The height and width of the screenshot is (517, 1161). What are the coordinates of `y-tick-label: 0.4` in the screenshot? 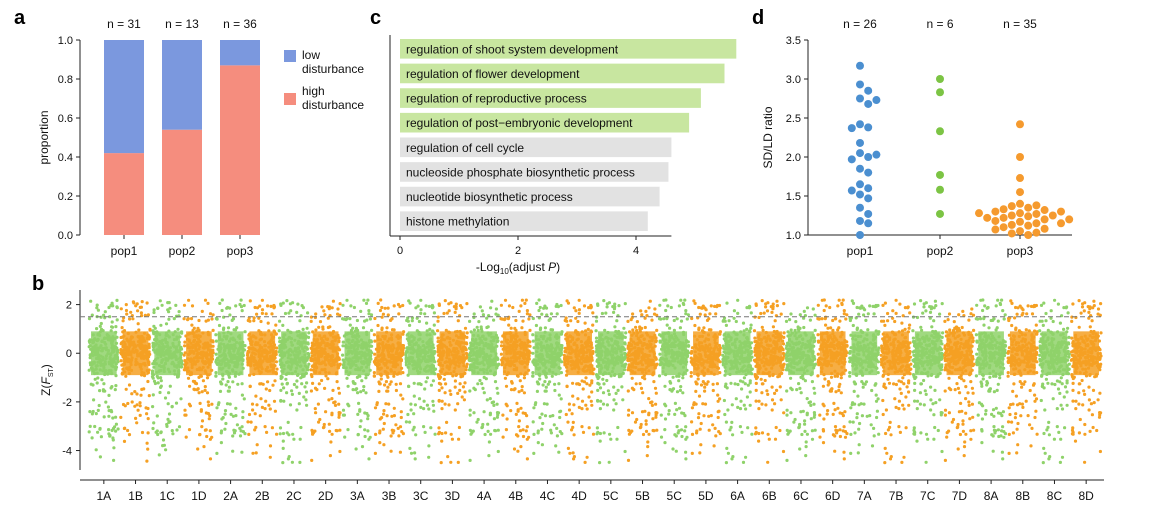 It's located at (65, 158).